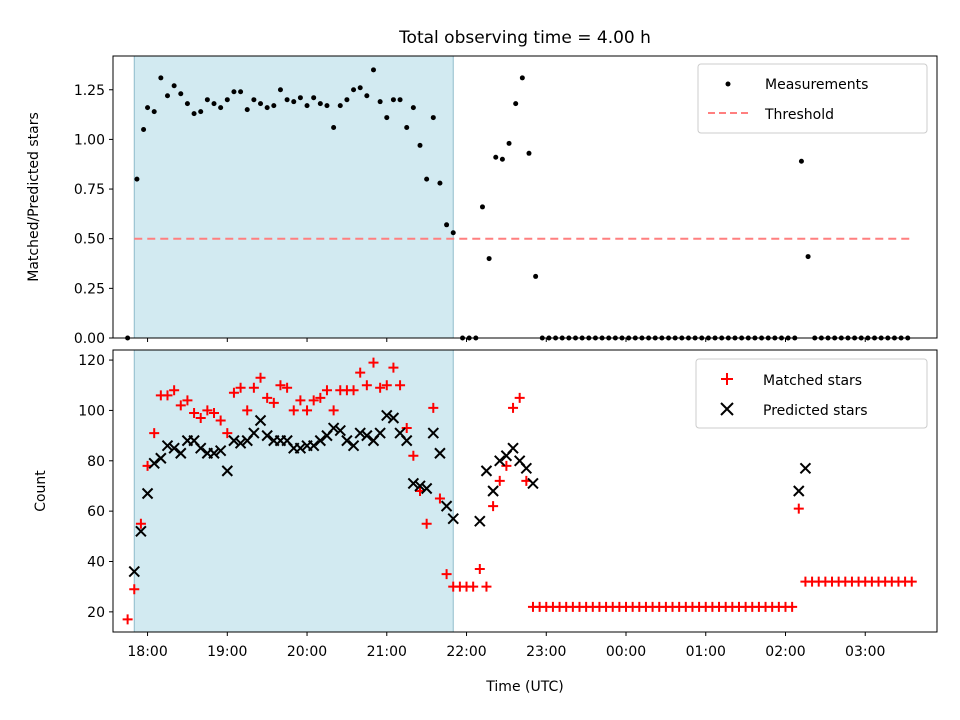 The image size is (960, 720). What do you see at coordinates (96, 563) in the screenshot?
I see `y-tick-label: 40` at bounding box center [96, 563].